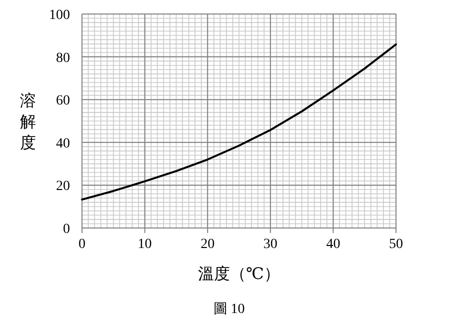 This screenshot has width=461, height=328. I want to click on x-tick-label: 30, so click(270, 244).